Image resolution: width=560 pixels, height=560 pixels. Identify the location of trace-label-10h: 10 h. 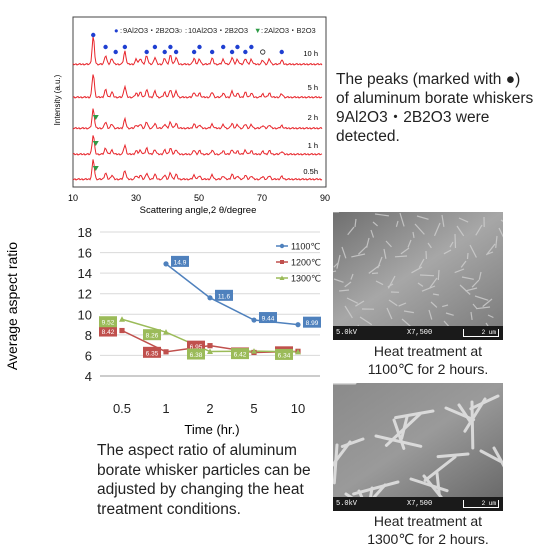
(310, 53).